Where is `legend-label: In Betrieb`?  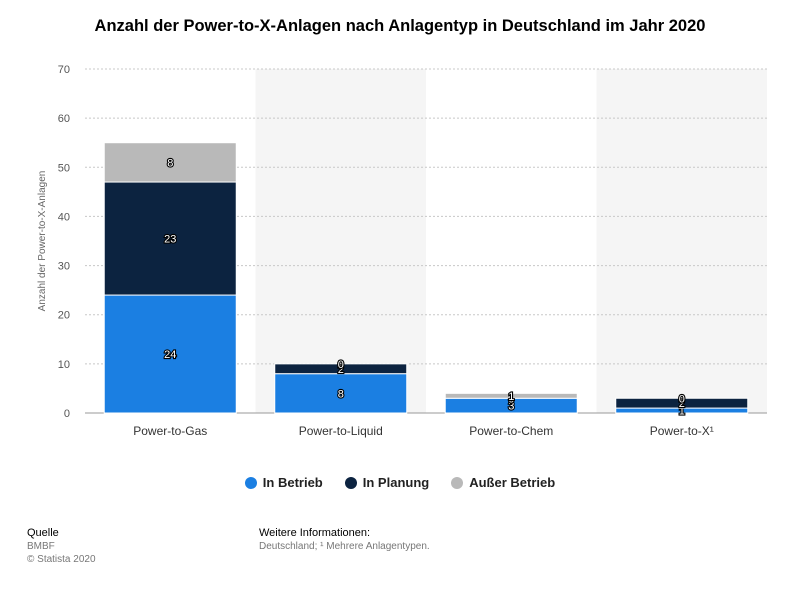
legend-label: In Betrieb is located at coordinates (292, 482).